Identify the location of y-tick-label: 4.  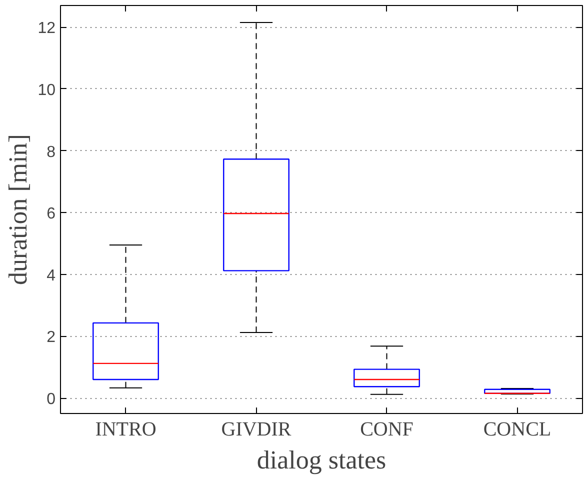
(51, 275).